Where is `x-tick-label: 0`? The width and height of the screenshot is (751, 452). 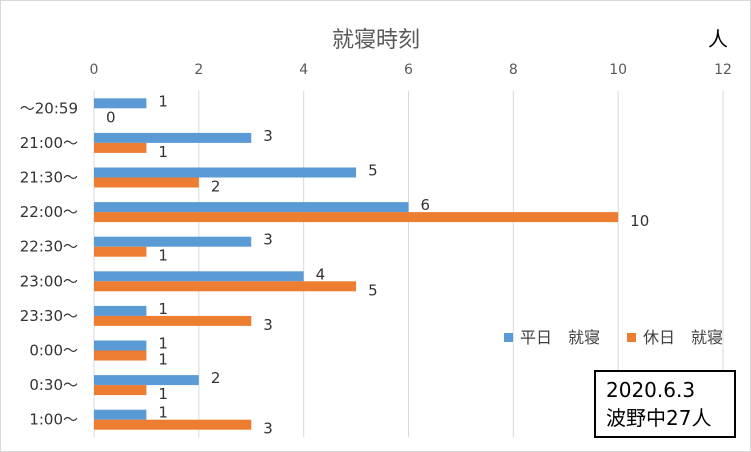
x-tick-label: 0 is located at coordinates (94, 70).